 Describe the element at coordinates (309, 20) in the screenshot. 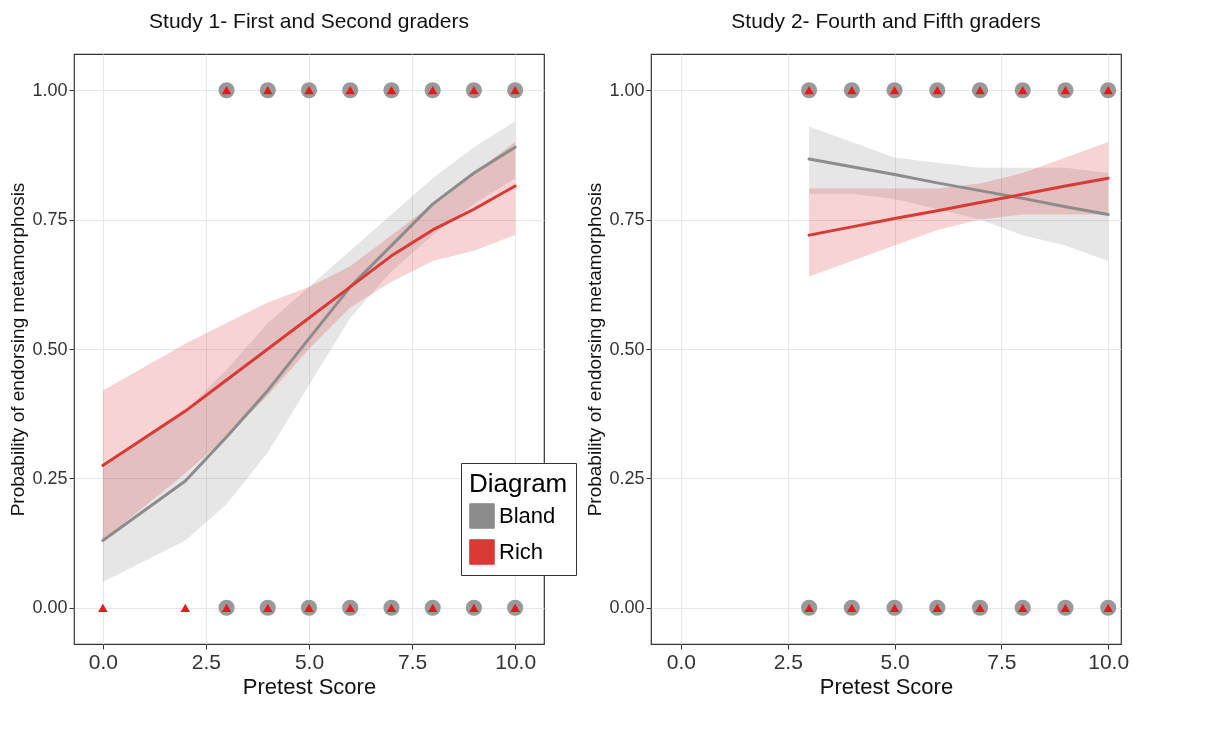

I see `chart-title: Study 1- First and Second graders` at that location.